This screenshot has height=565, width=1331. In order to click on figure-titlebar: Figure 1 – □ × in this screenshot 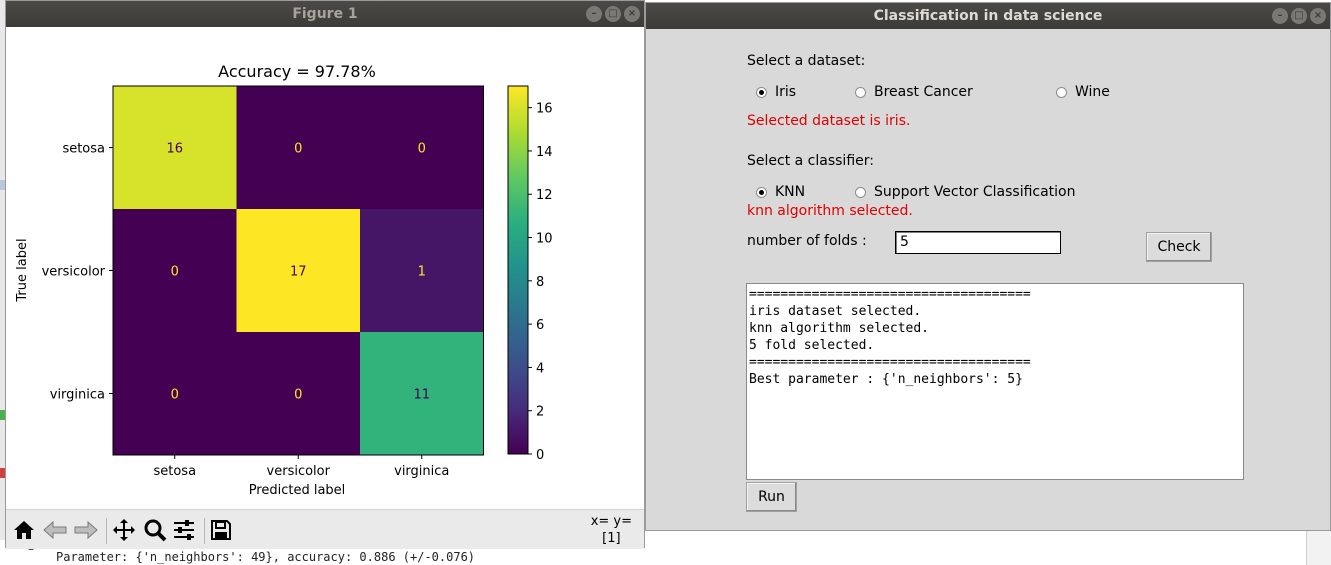, I will do `click(325, 14)`.